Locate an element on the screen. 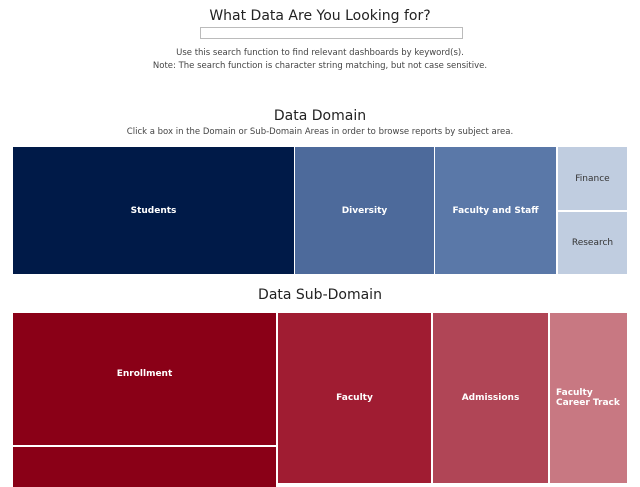  subdomain-admissions: Admissions is located at coordinates (490, 398).